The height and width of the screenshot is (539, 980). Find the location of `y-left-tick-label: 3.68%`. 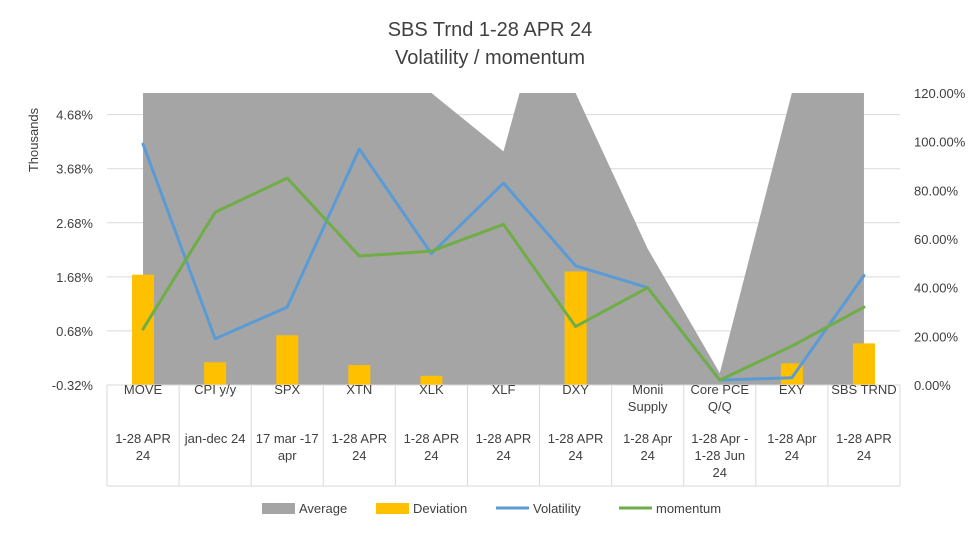

y-left-tick-label: 3.68% is located at coordinates (74, 169).